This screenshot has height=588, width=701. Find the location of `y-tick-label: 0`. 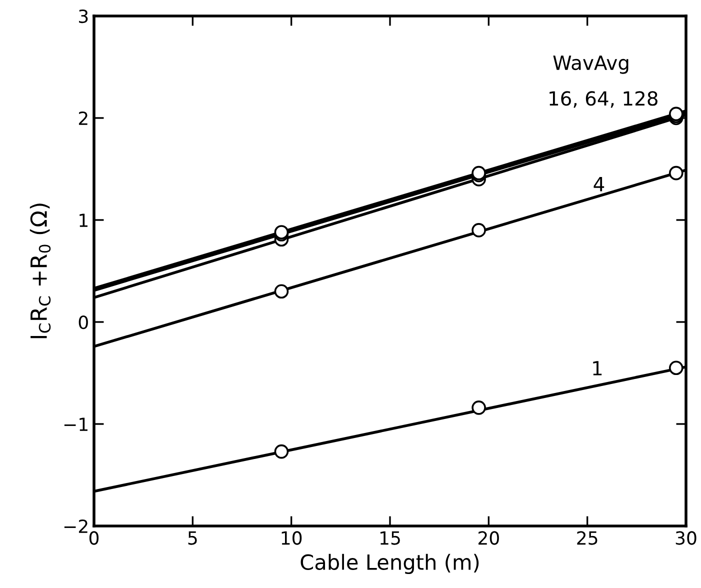

y-tick-label: 0 is located at coordinates (83, 322).